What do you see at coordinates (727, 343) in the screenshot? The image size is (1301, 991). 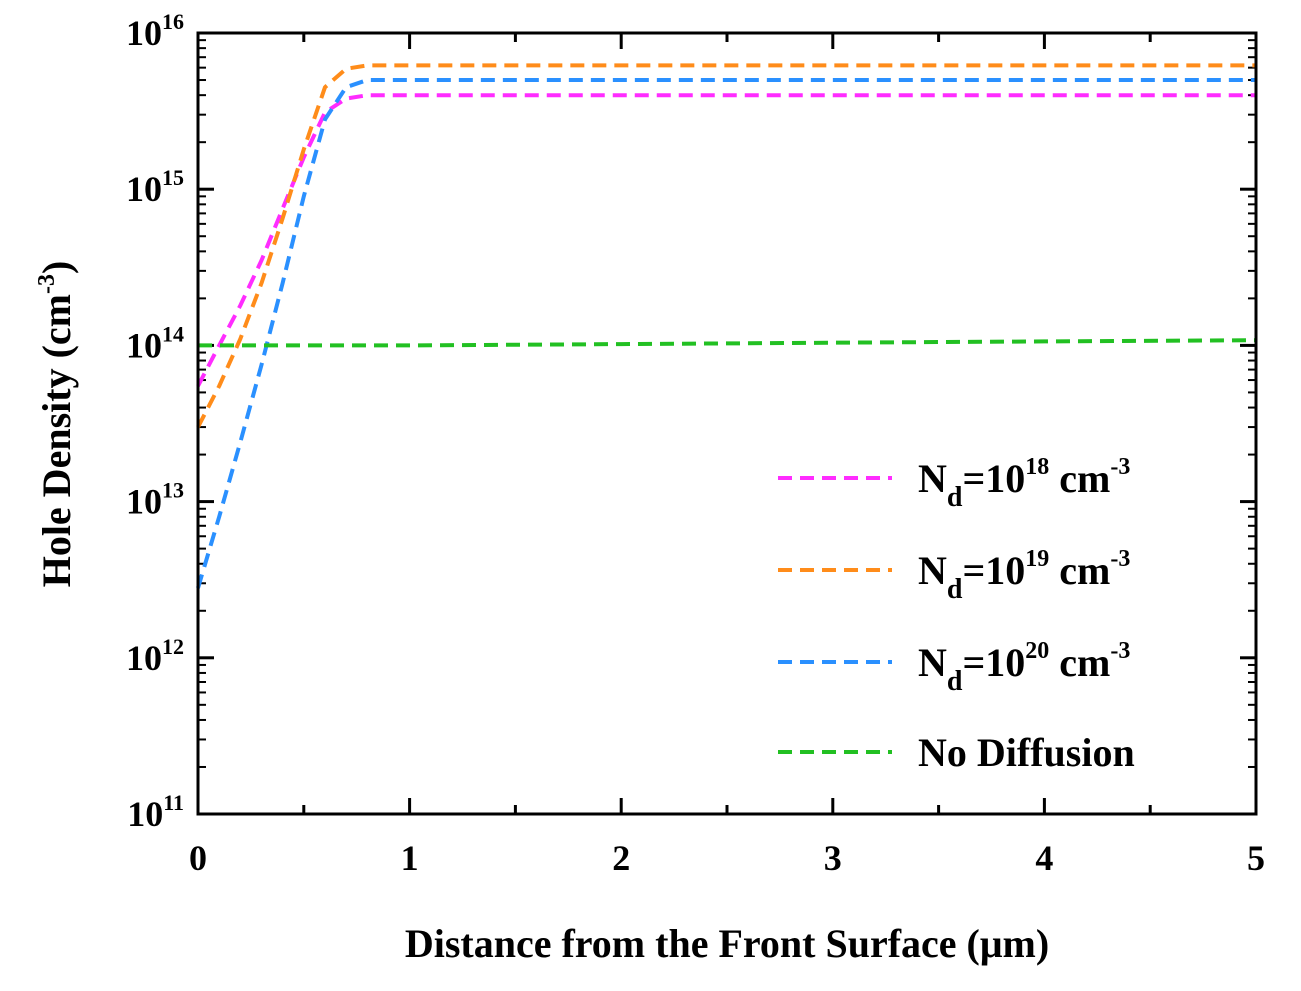 I see `series-line-nodiff` at bounding box center [727, 343].